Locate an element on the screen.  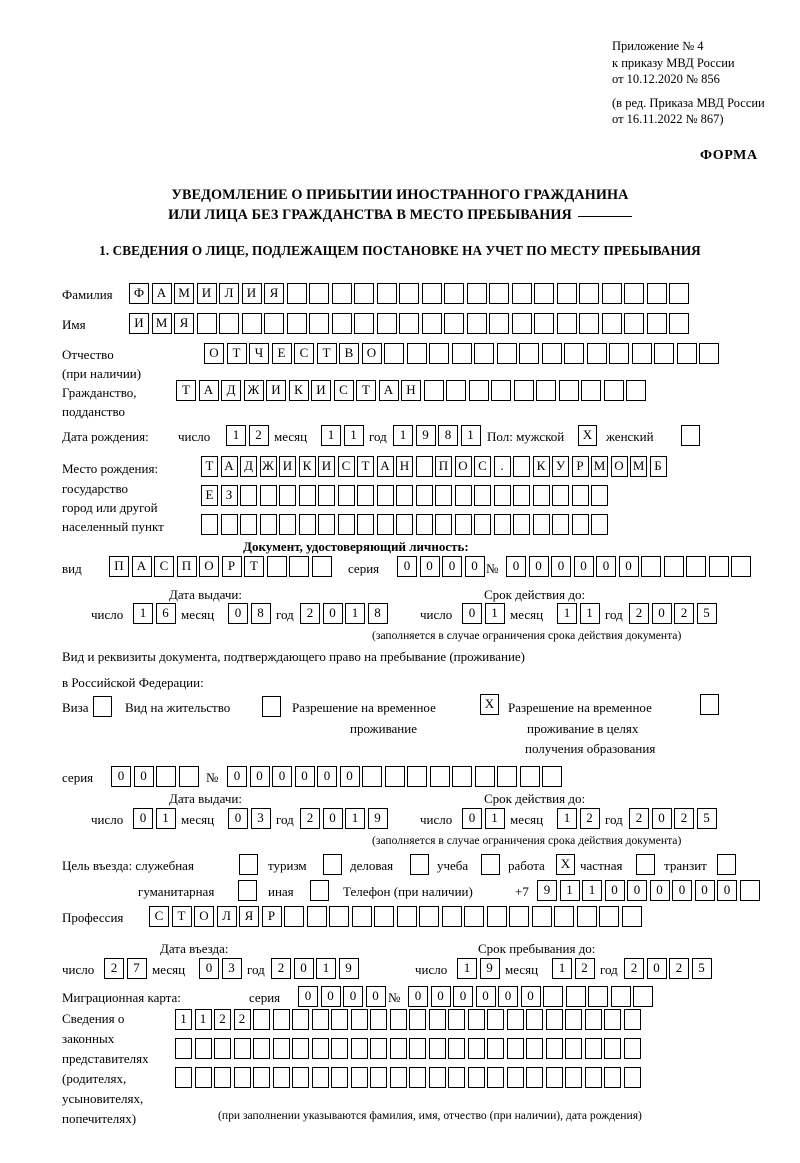
char-cell: Н is located at coordinates (411, 390).